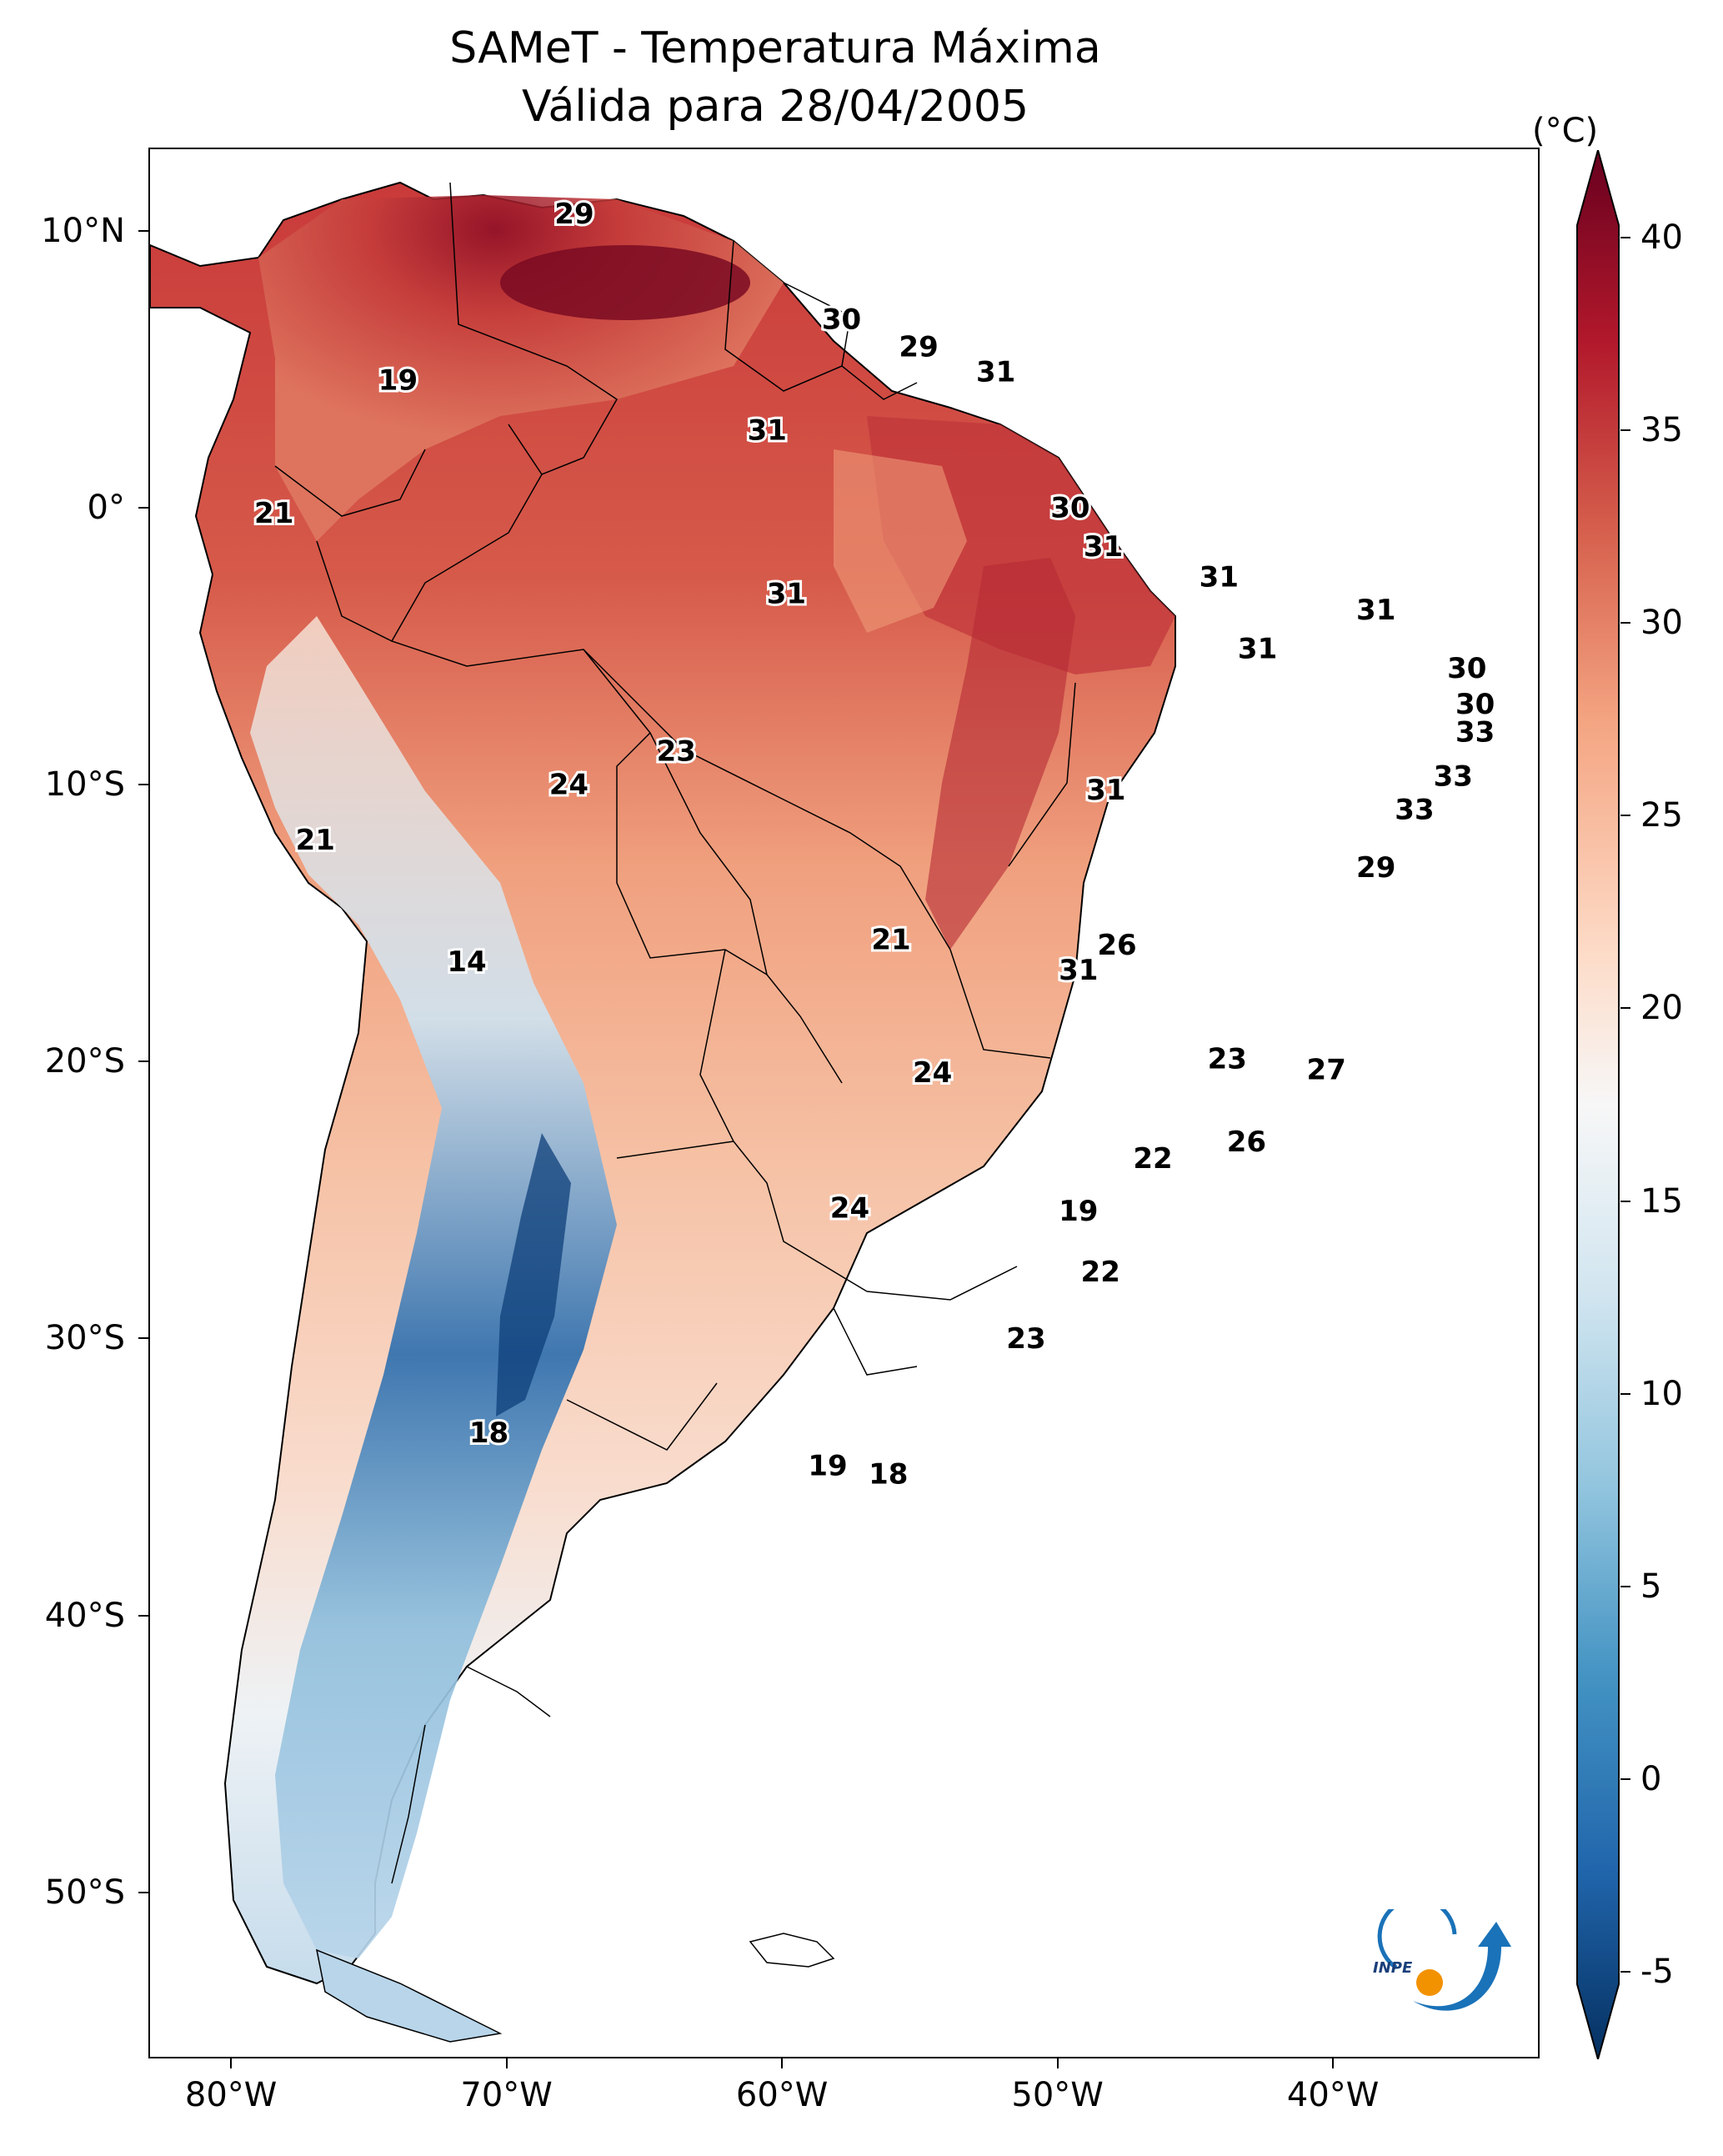 This screenshot has width=1723, height=2156. I want to click on hot-region-central, so click(1000, 754).